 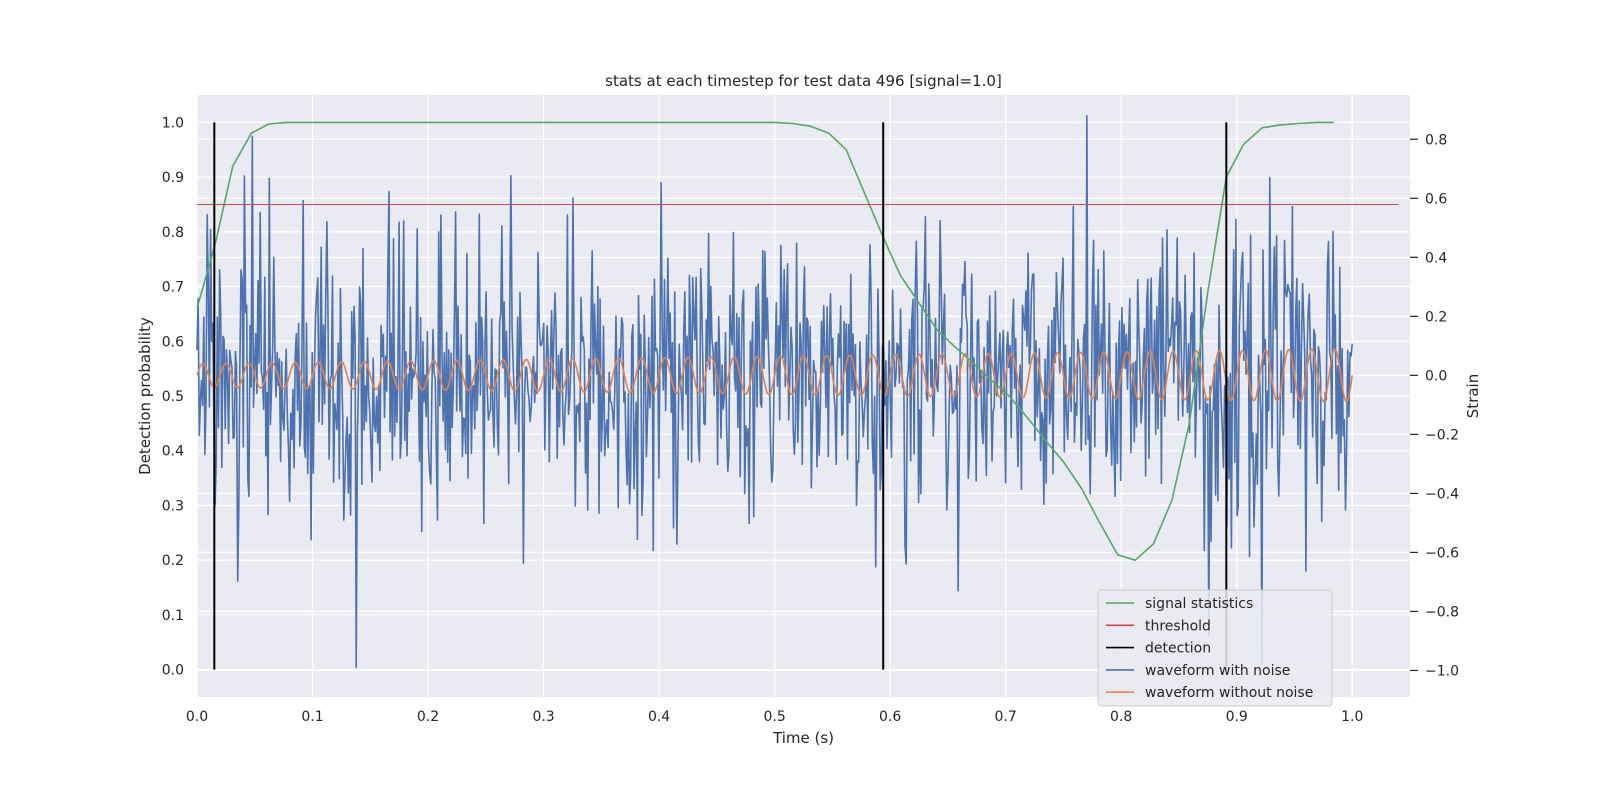 I want to click on y-right-tick-label: 0.0, so click(x=1436, y=376).